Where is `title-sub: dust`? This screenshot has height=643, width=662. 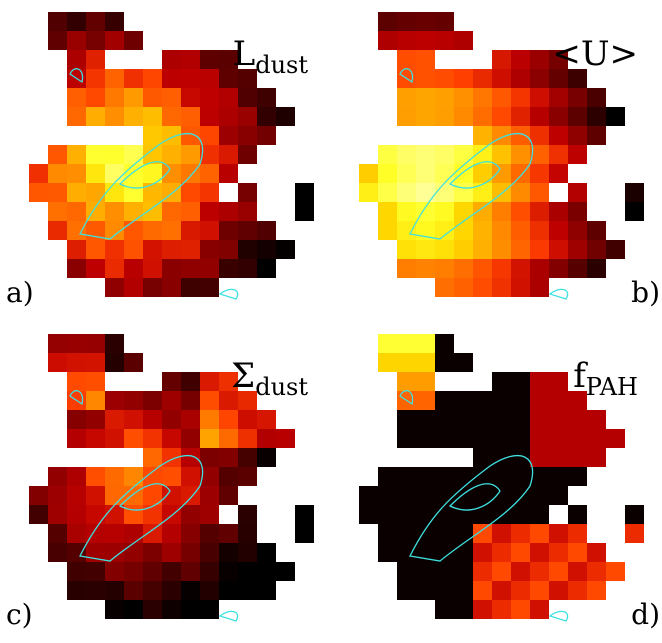
title-sub: dust is located at coordinates (281, 65).